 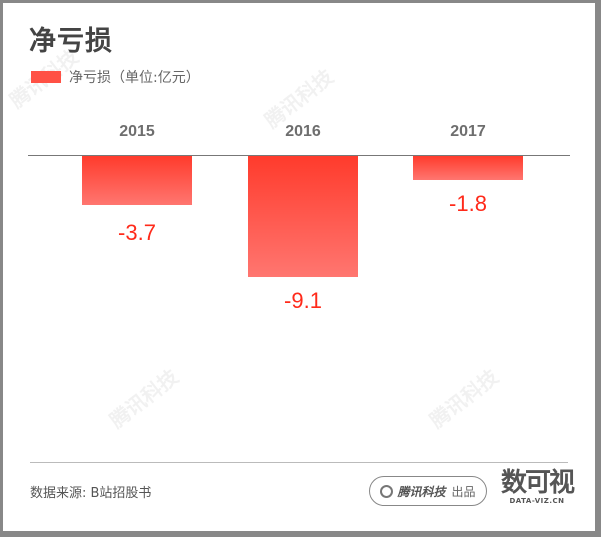 I want to click on category-label: 2017, so click(x=468, y=131).